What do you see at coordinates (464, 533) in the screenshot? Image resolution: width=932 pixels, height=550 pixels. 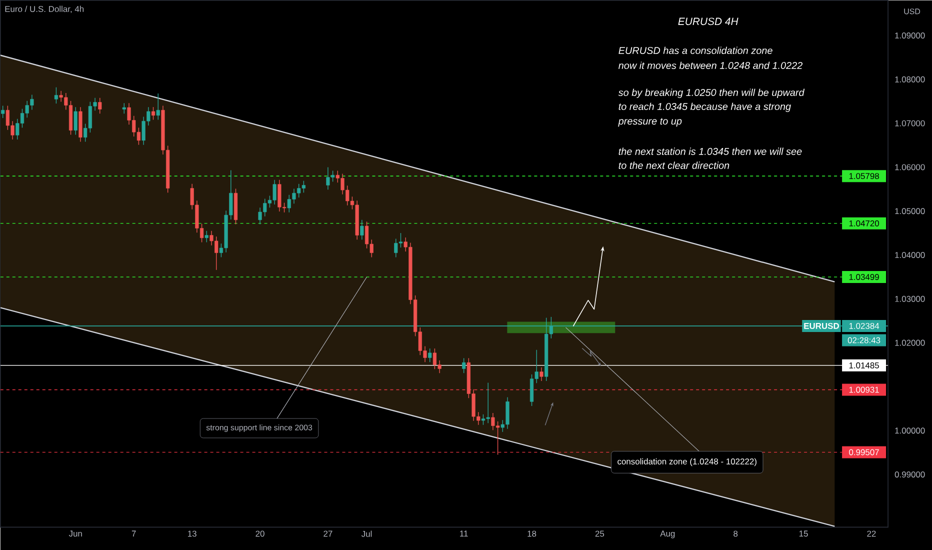 I see `x-tick-label: 11` at bounding box center [464, 533].